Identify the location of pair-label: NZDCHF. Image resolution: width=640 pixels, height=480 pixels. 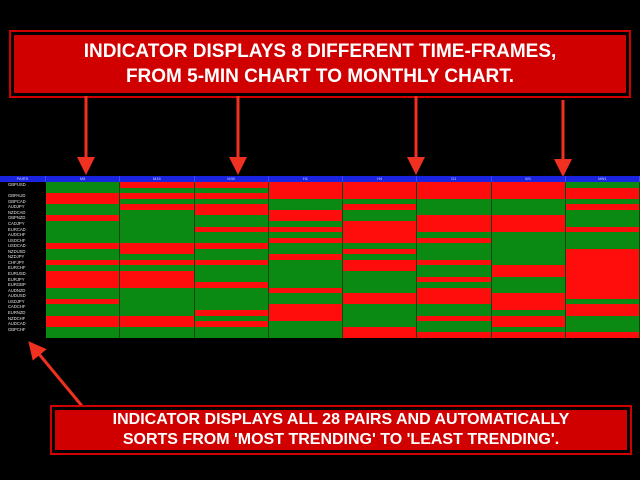
(23, 318).